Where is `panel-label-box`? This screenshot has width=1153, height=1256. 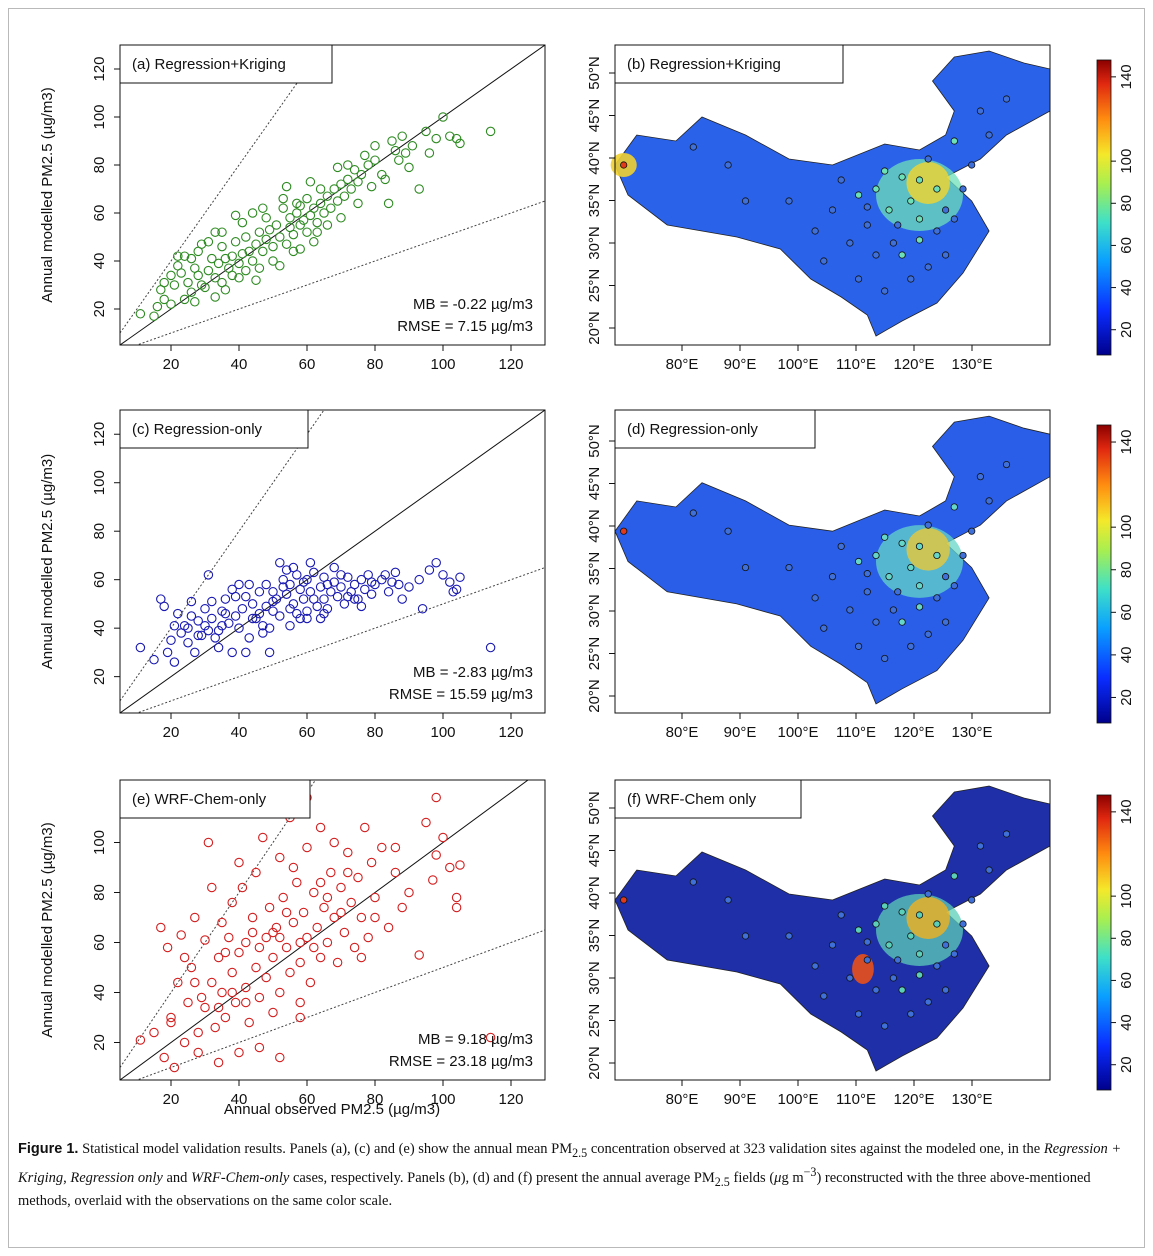
panel-label-box is located at coordinates (214, 429).